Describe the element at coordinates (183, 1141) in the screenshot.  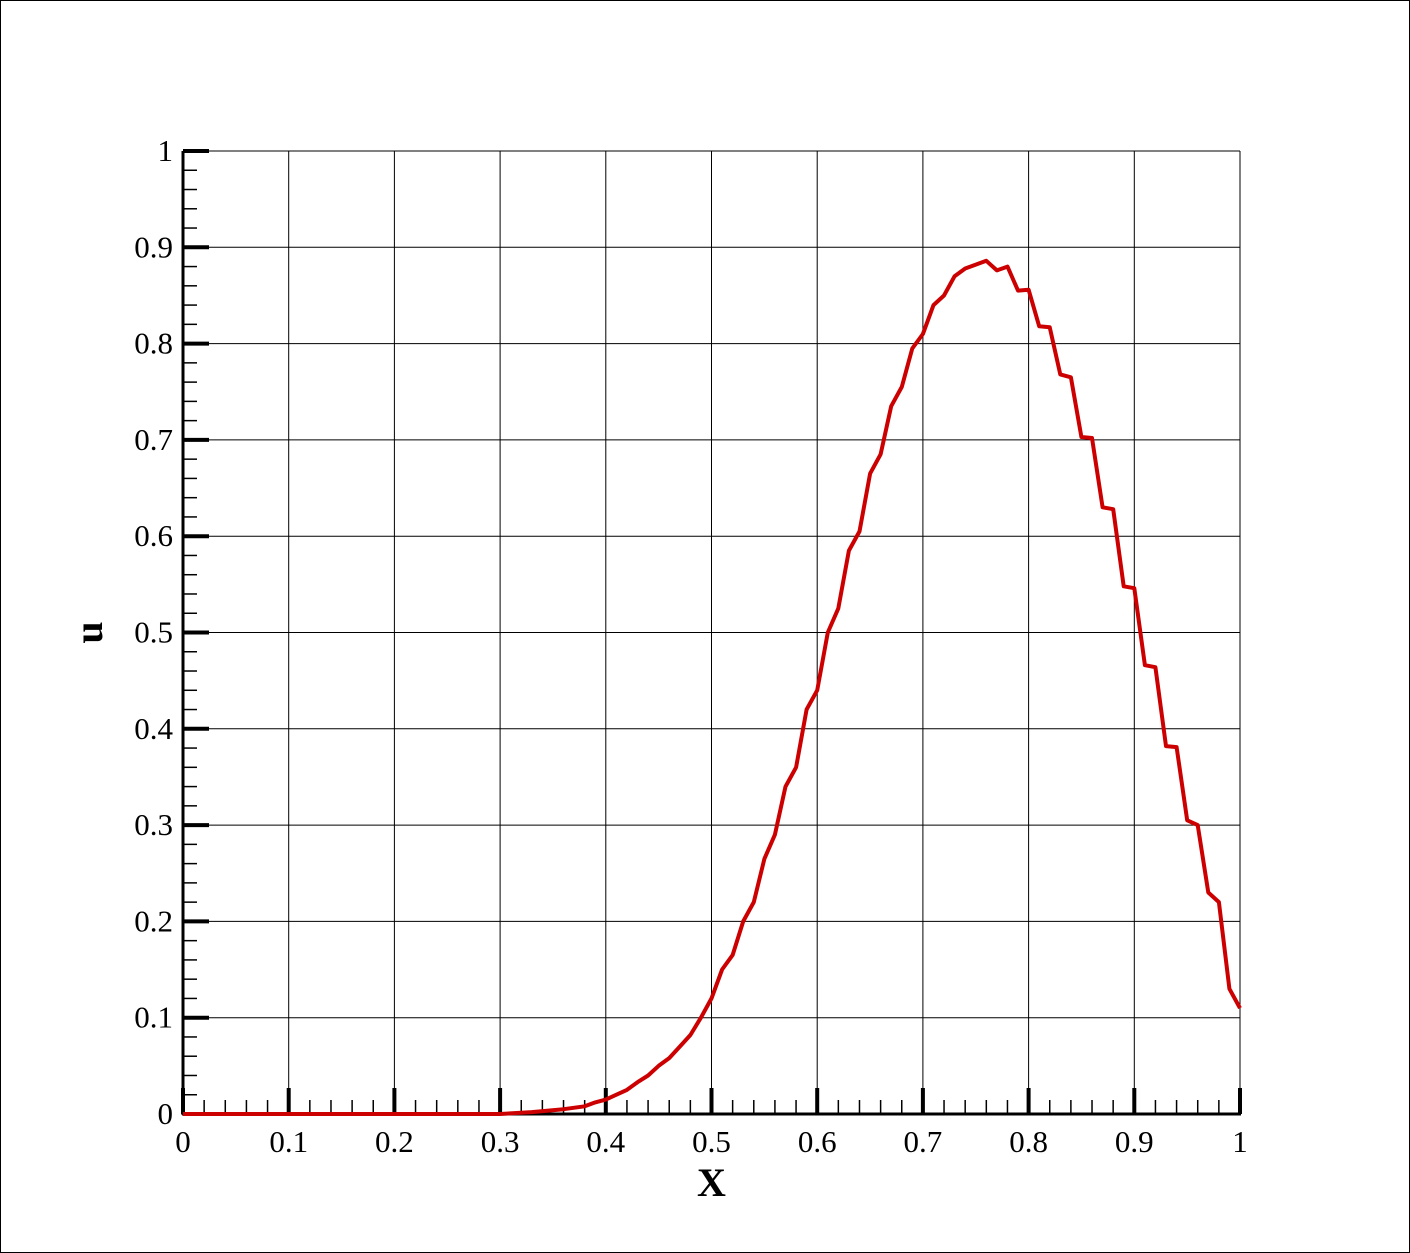
I see `x-tick-label: 0` at that location.